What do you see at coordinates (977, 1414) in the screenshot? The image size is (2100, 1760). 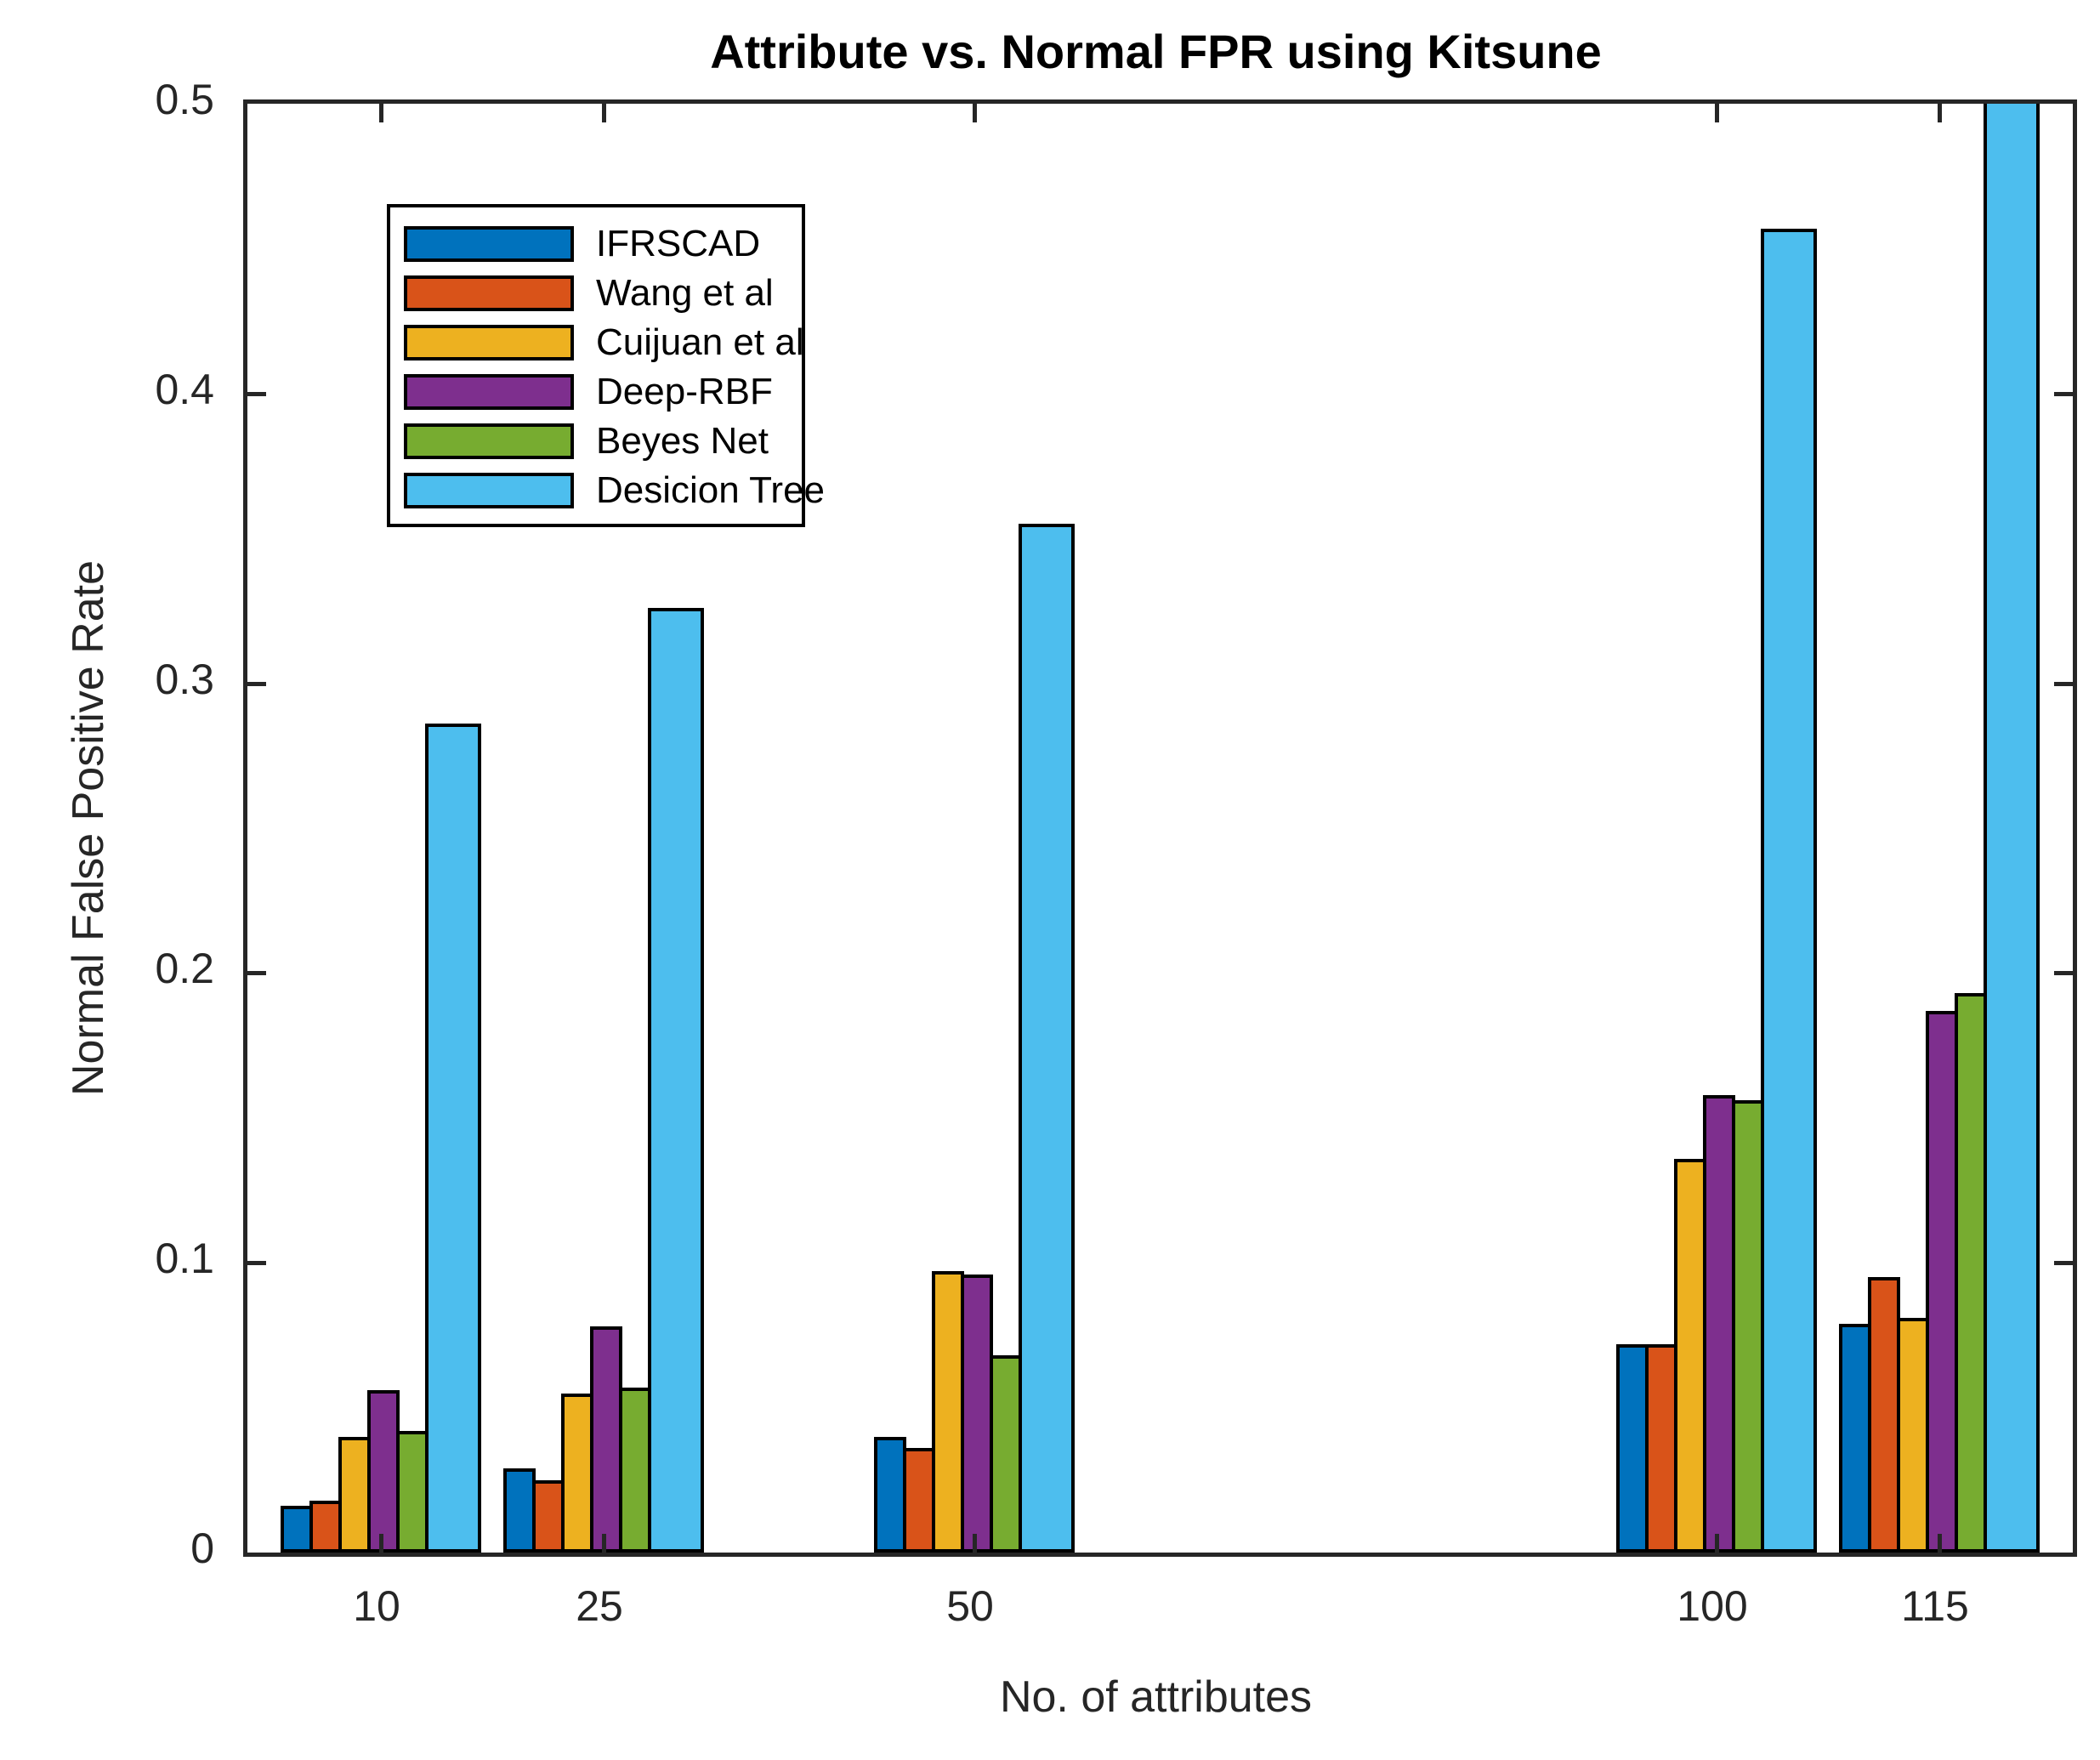 I see `bar-deep-rbf-x50` at bounding box center [977, 1414].